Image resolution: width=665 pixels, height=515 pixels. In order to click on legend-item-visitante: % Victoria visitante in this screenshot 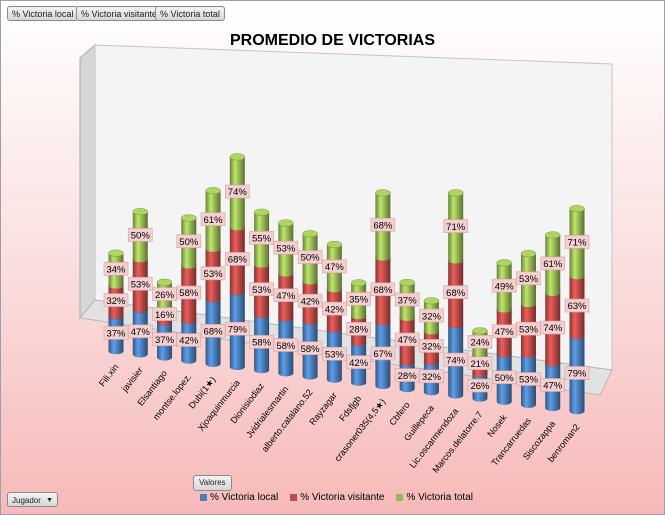, I will do `click(337, 497)`.